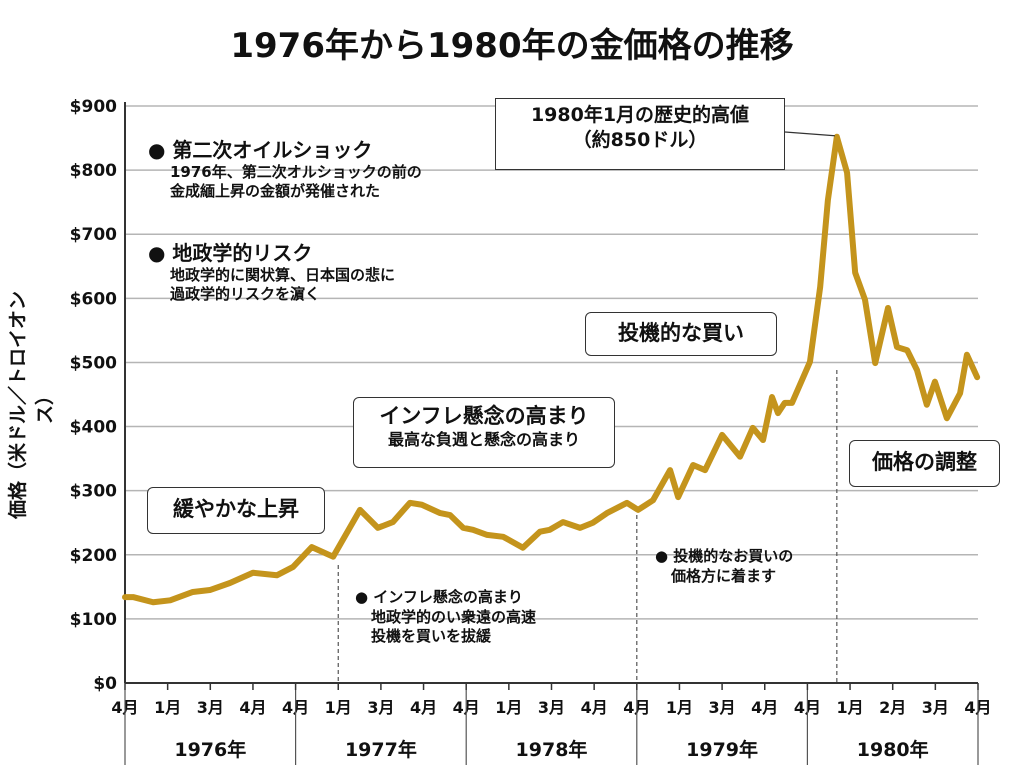  What do you see at coordinates (93, 492) in the screenshot?
I see `y-tick-label: $300` at bounding box center [93, 492].